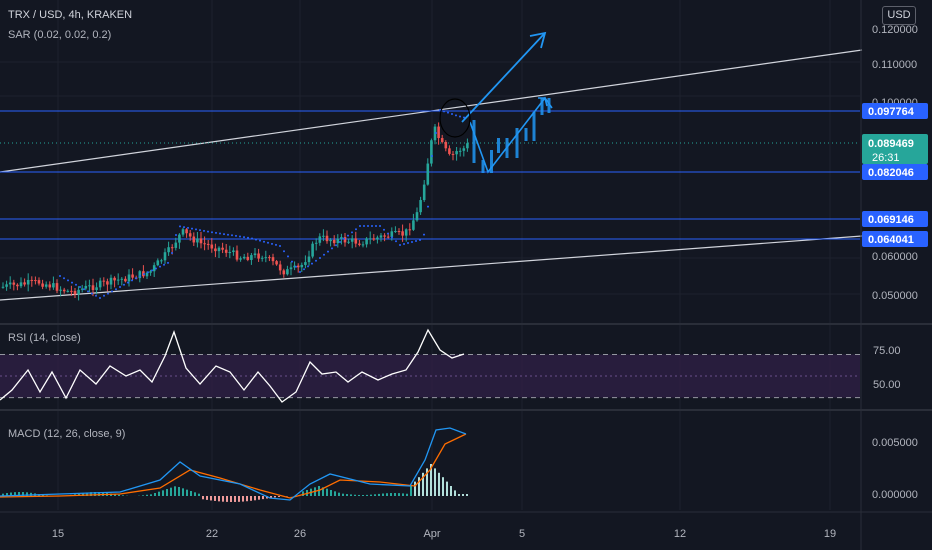  I want to click on last-price-tag, so click(895, 149).